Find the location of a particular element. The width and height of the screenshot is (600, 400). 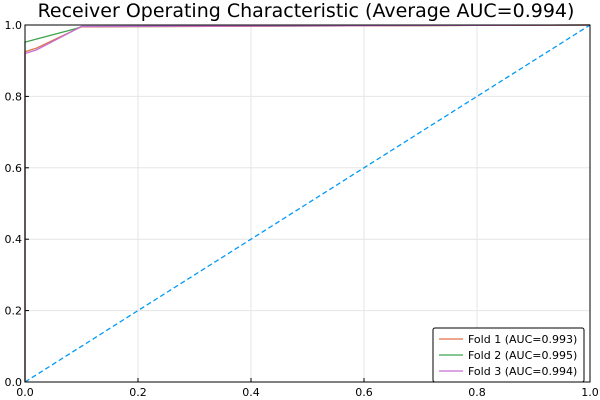

x-tick-label: 0.8 is located at coordinates (477, 392).